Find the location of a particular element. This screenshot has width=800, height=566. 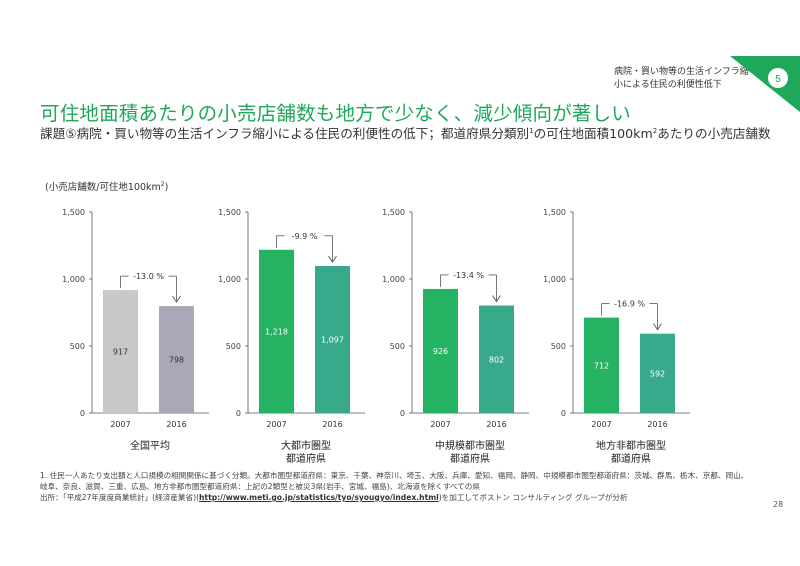

source-suffix: )を加工してボストン コンサルティング グループが分析 is located at coordinates (533, 497).